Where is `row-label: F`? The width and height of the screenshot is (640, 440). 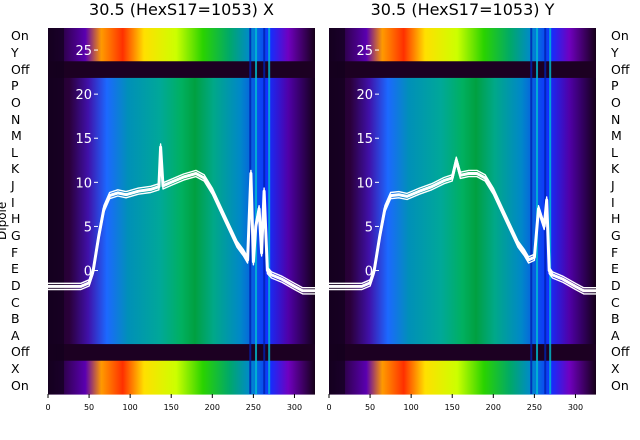
row-label: F is located at coordinates (15, 252).